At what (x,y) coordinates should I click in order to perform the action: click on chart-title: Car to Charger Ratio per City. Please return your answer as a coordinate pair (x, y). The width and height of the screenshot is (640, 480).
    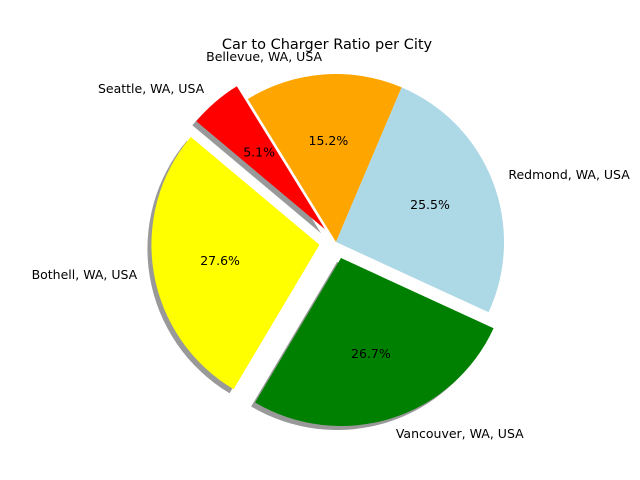
    Looking at the image, I should click on (327, 45).